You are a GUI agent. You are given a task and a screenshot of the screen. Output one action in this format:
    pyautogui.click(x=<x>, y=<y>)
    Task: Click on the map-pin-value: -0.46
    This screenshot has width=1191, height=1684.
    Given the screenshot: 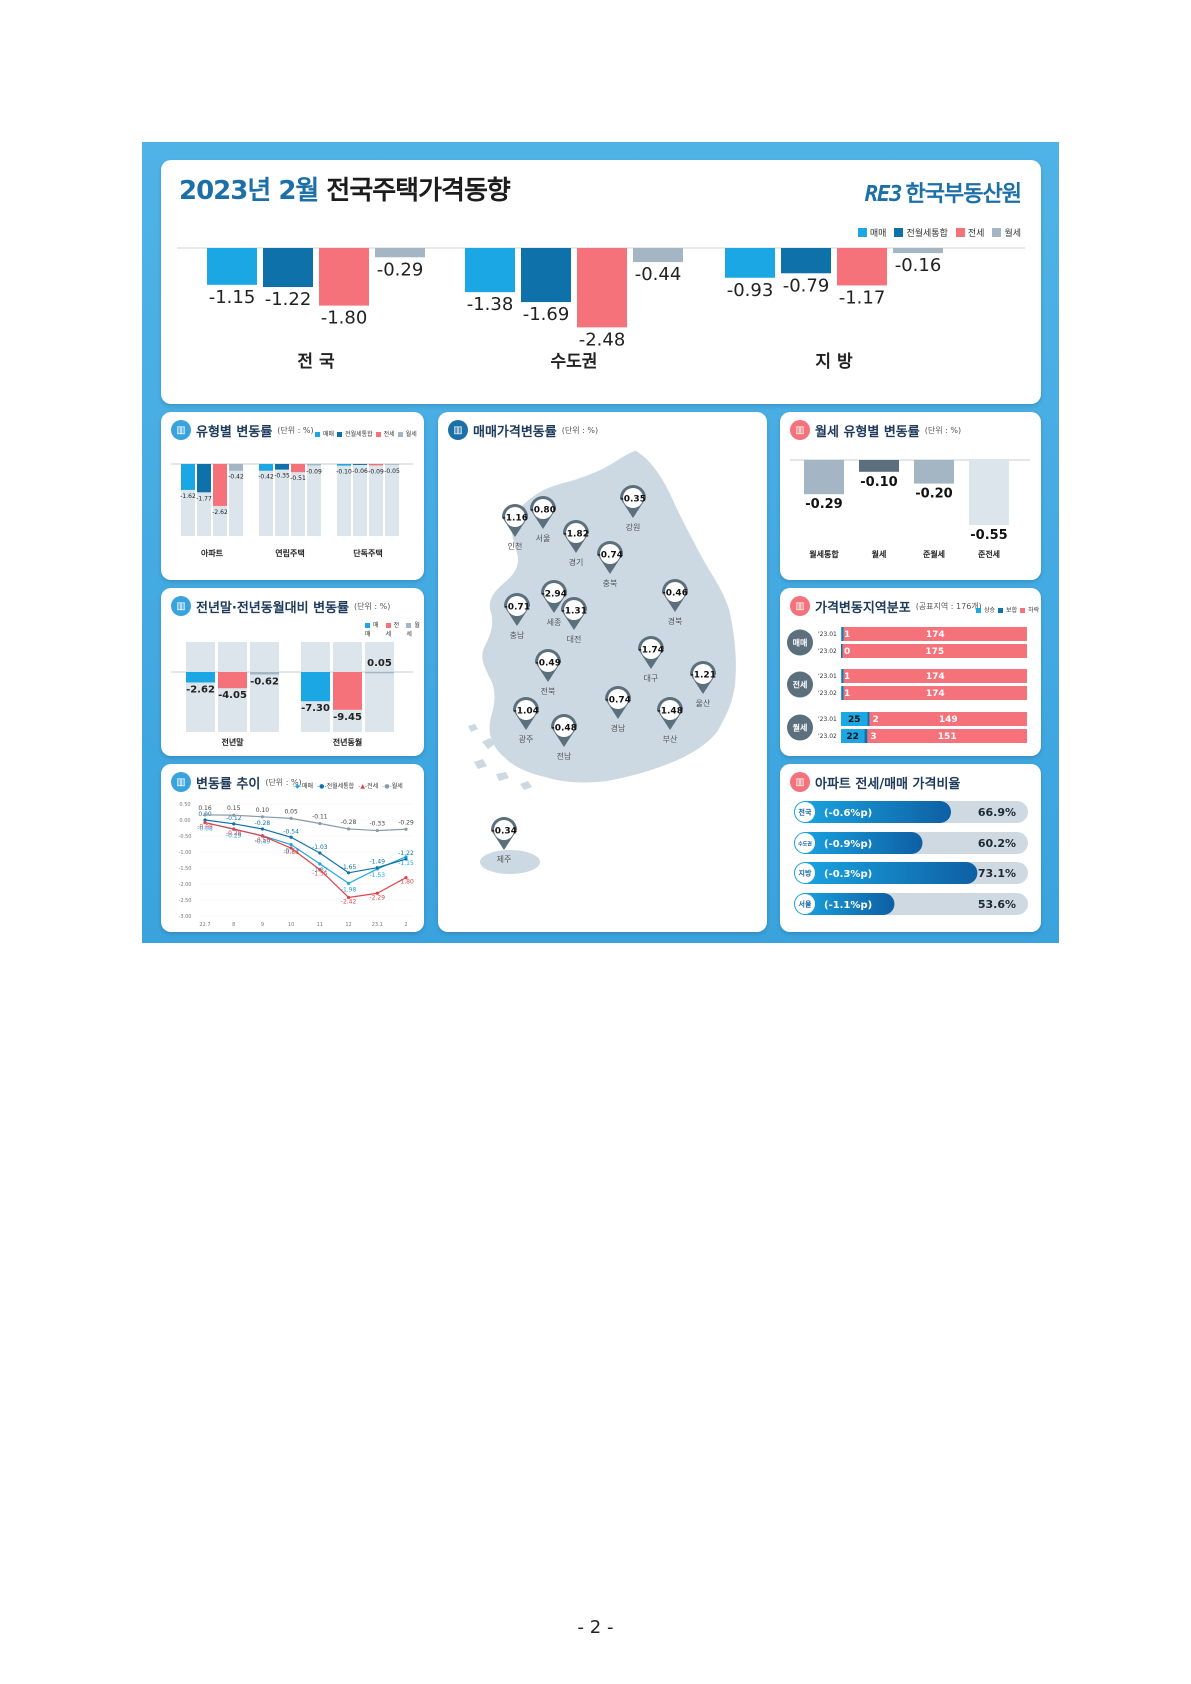 What is the action you would take?
    pyautogui.click(x=675, y=594)
    